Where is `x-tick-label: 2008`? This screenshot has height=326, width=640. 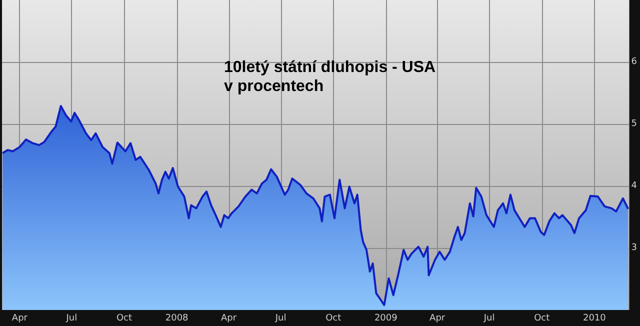 x-tick-label: 2008 is located at coordinates (177, 319).